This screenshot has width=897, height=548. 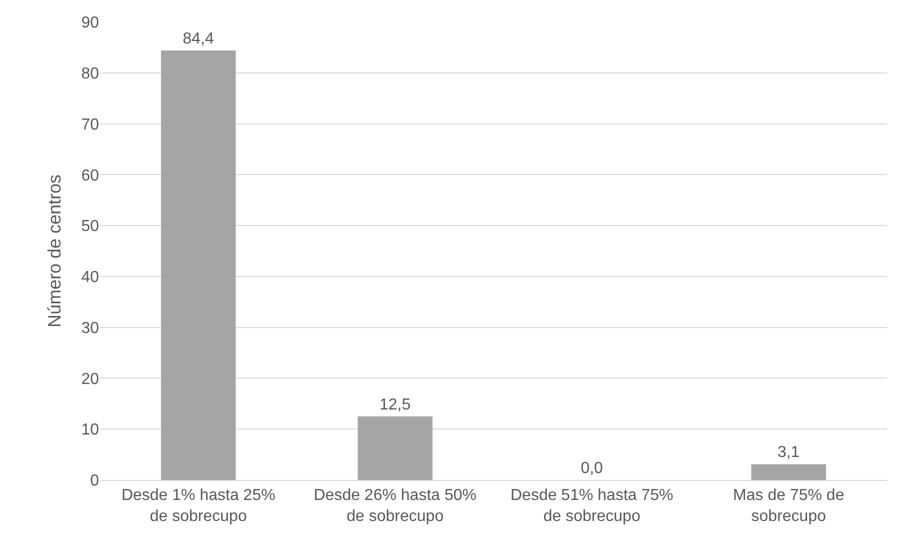 I want to click on x-tick-label: Desde 1% hasta 25% de sobrecupo, so click(x=198, y=506).